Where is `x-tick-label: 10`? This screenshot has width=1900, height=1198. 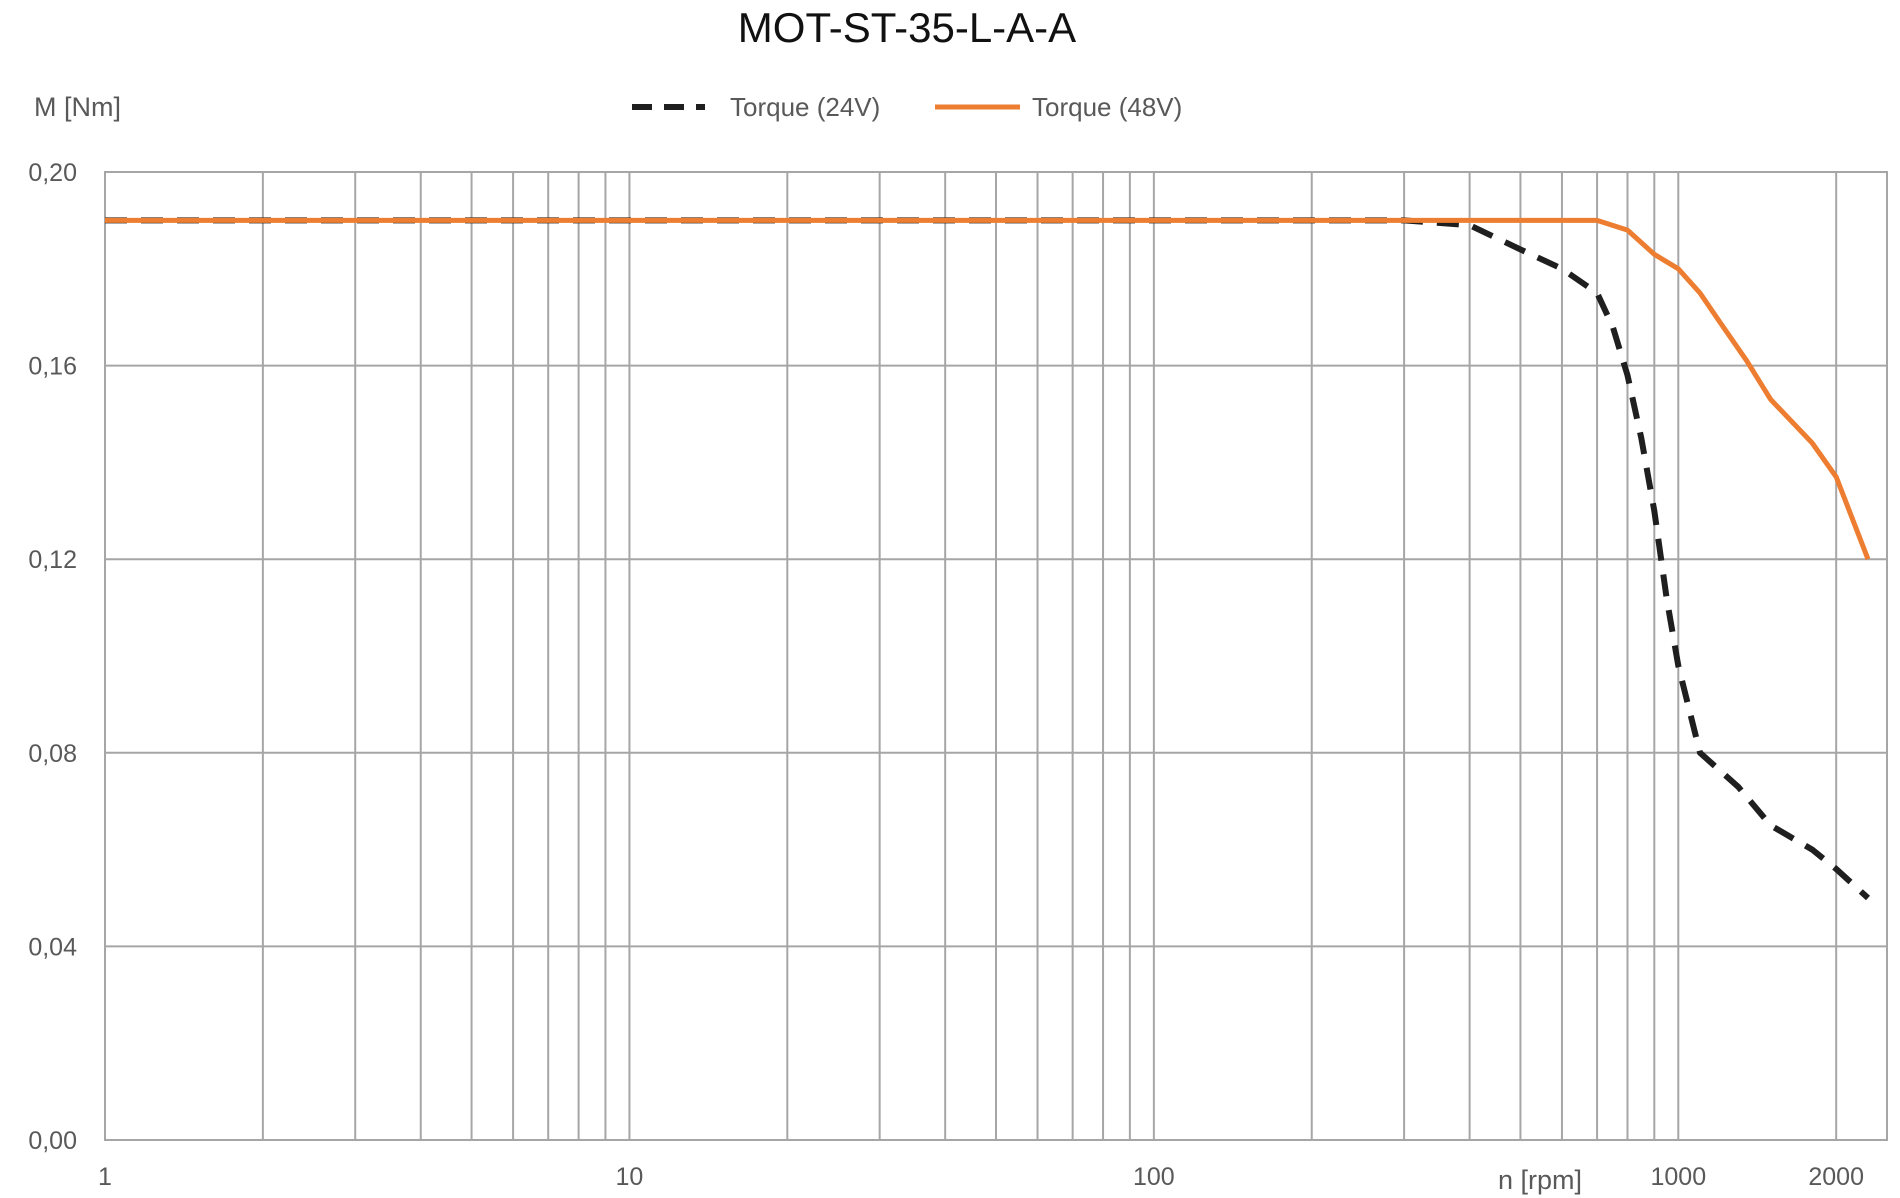
x-tick-label: 10 is located at coordinates (630, 1177).